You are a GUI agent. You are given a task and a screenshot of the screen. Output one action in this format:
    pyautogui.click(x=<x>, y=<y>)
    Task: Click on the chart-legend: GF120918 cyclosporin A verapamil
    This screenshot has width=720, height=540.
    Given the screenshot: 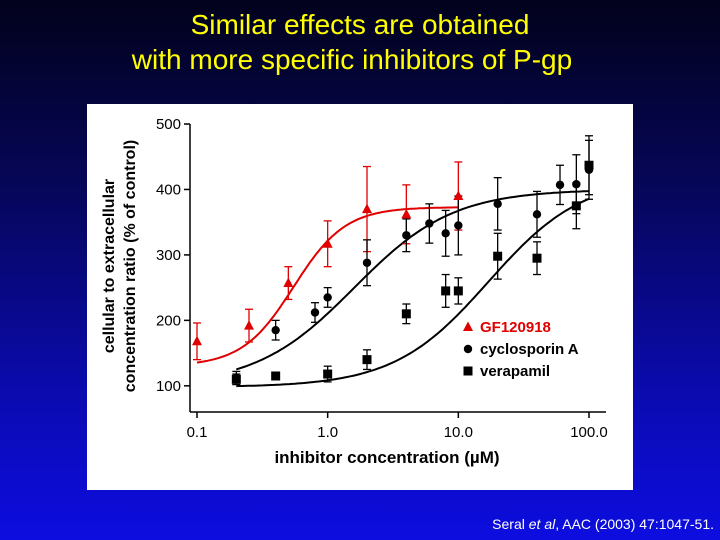 What is the action you would take?
    pyautogui.click(x=521, y=349)
    